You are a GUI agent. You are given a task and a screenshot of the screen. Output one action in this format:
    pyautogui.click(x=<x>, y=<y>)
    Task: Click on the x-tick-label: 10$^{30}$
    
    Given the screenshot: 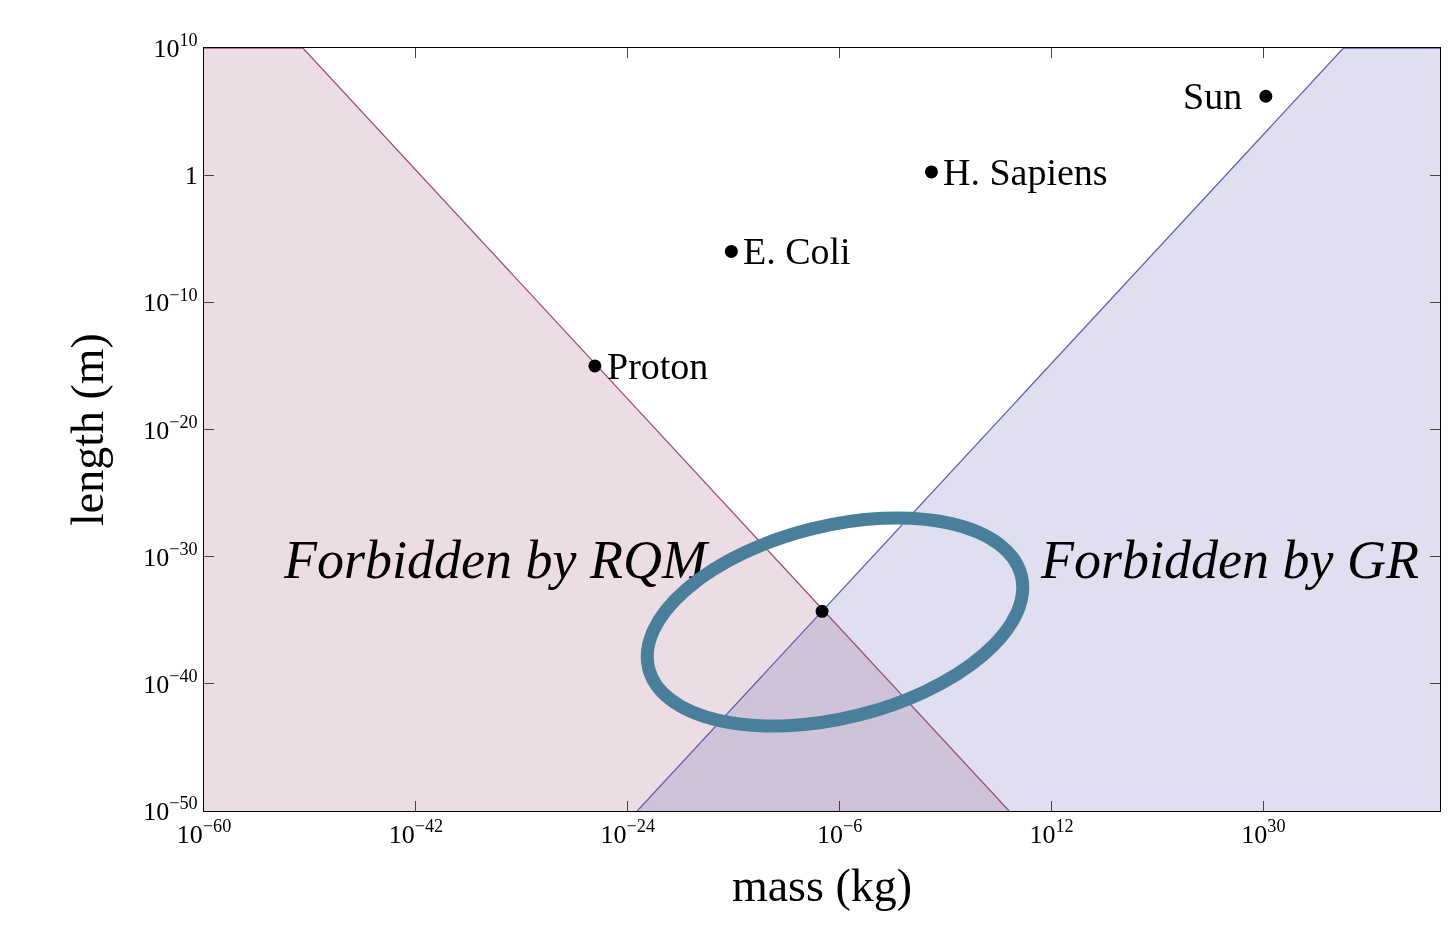 What is the action you would take?
    pyautogui.click(x=1263, y=833)
    